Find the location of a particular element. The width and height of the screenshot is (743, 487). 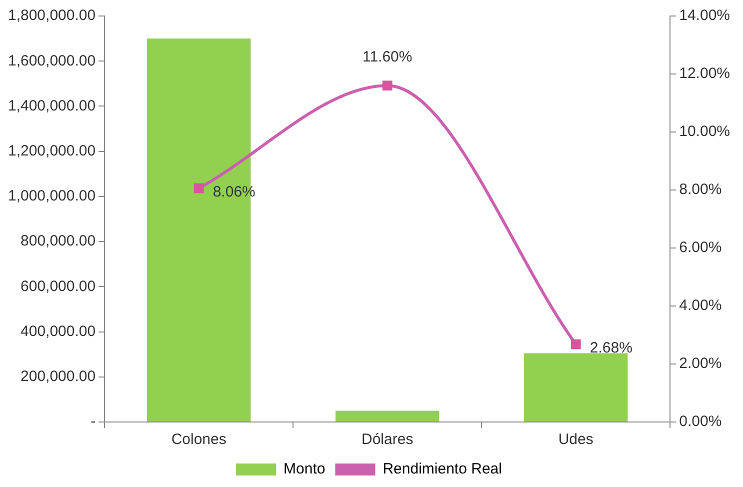

data-label: 2.68% is located at coordinates (611, 347).